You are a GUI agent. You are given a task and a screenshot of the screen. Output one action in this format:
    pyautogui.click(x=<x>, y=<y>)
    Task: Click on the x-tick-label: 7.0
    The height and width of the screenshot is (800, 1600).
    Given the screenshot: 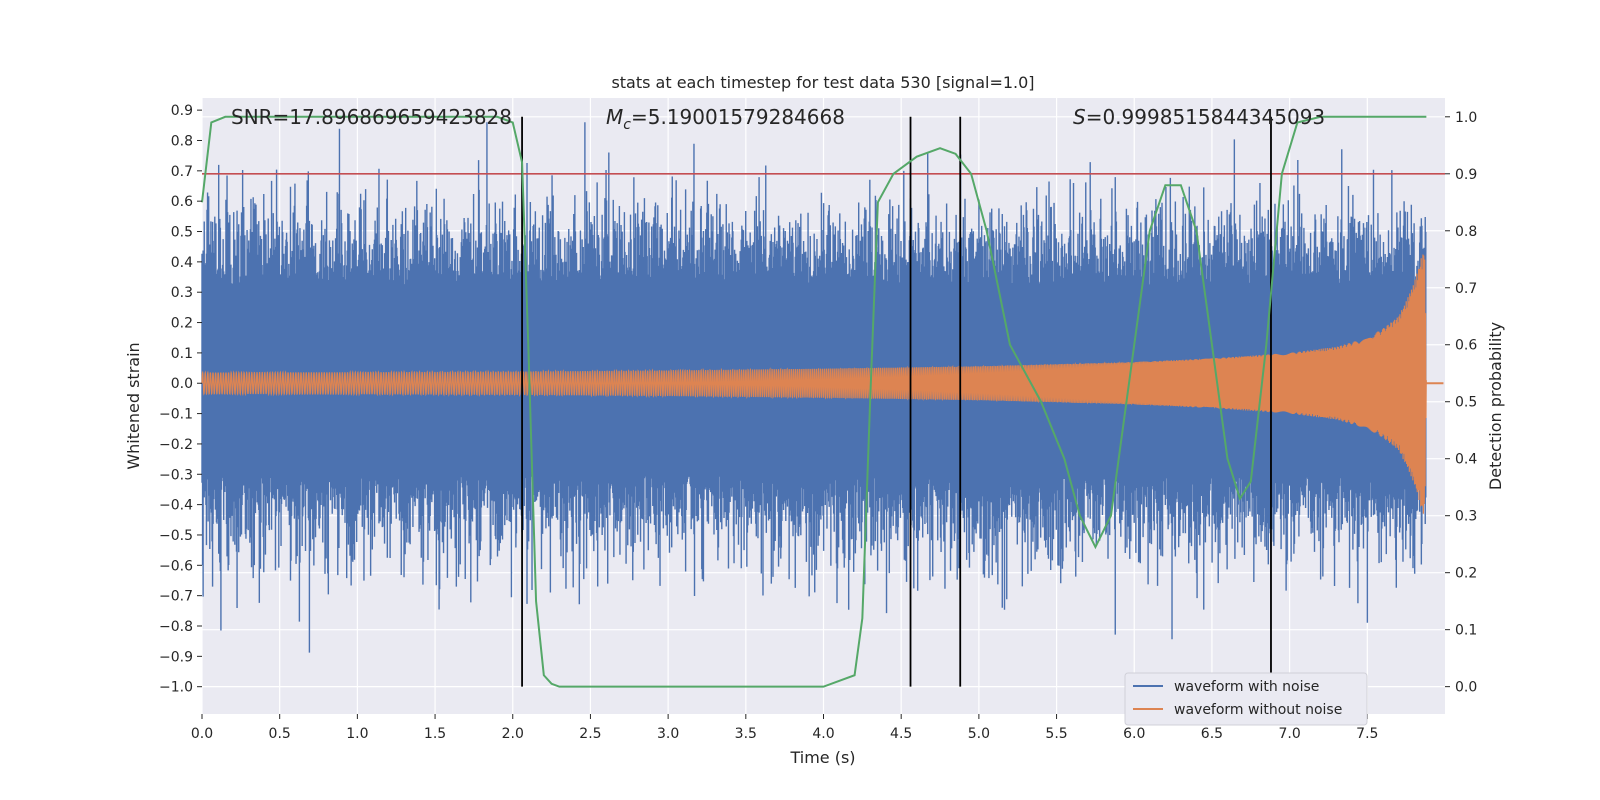 What is the action you would take?
    pyautogui.click(x=1289, y=734)
    